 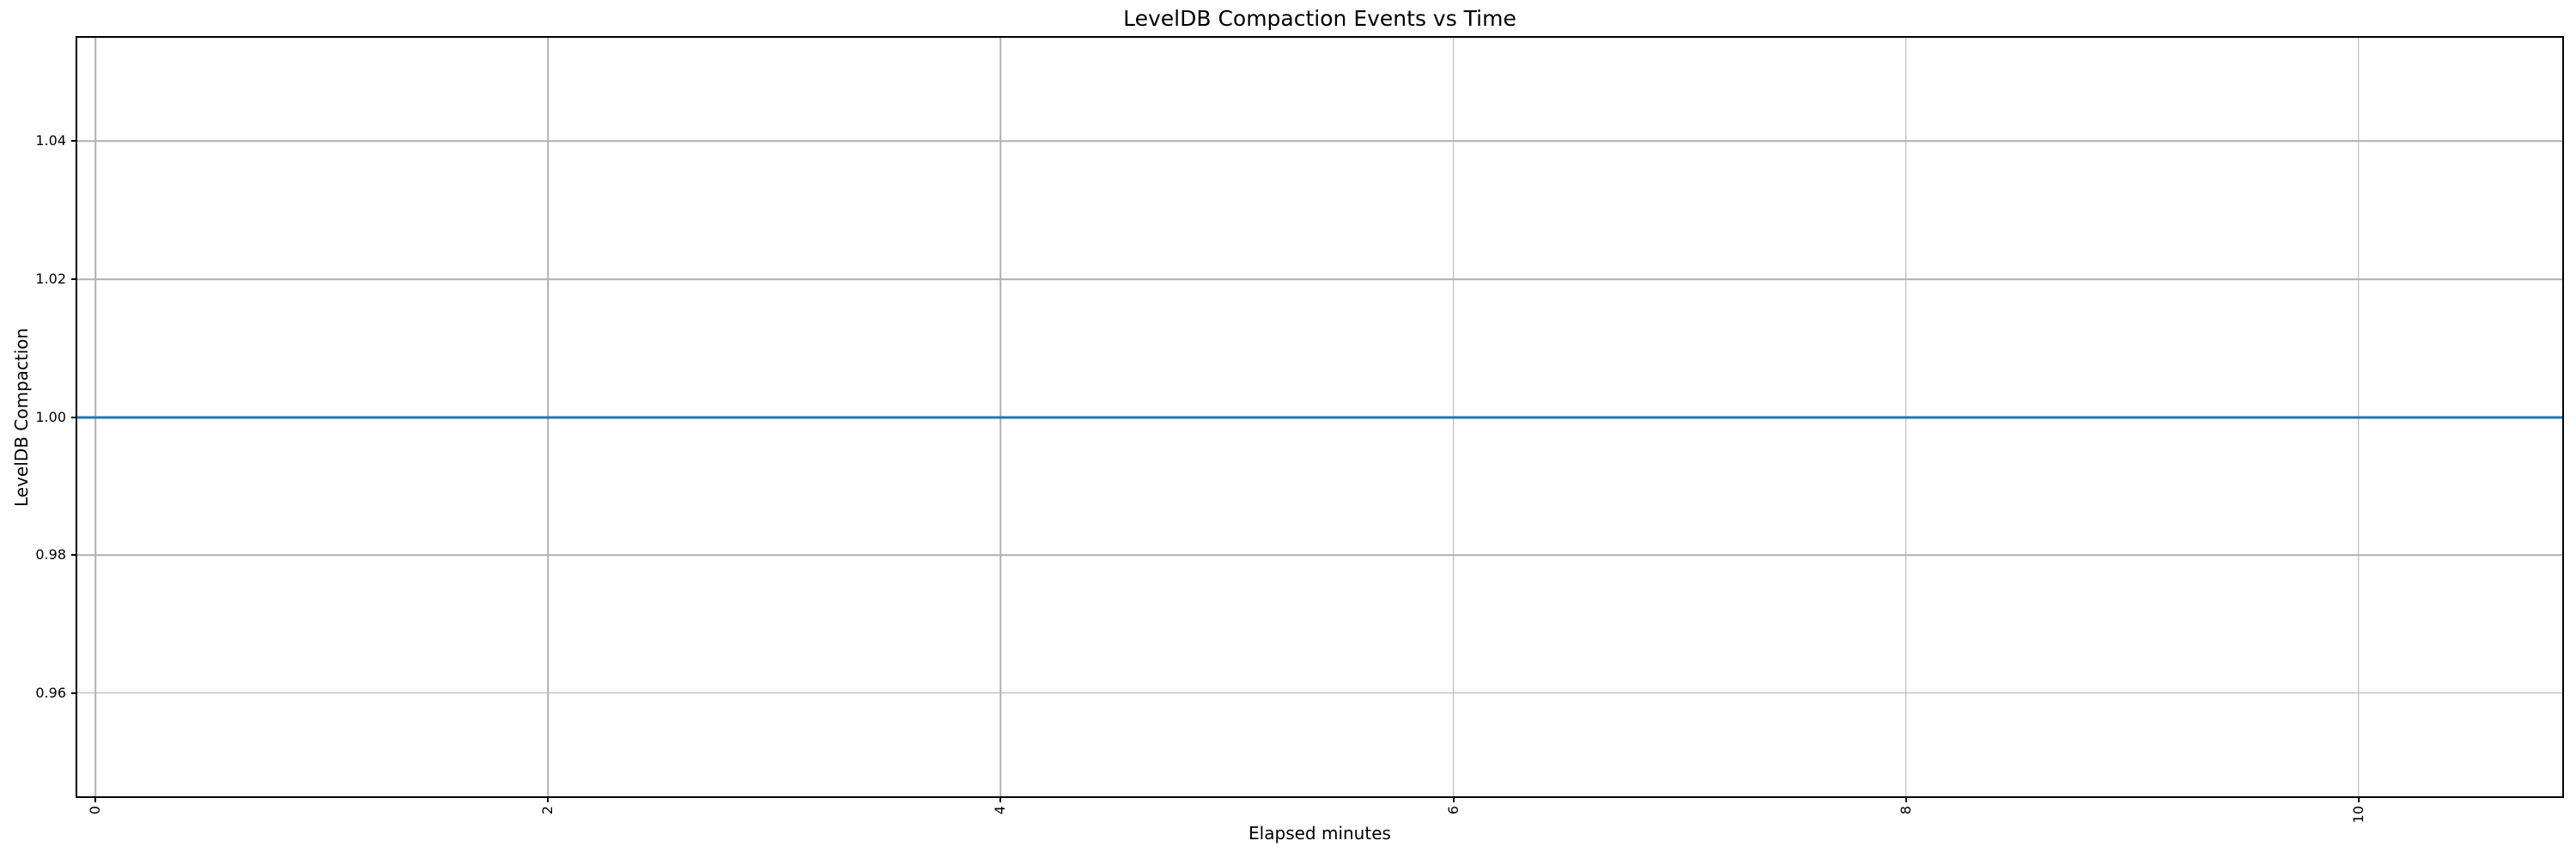 I want to click on y-axis-label: LevelDB Compaction, so click(x=21, y=417).